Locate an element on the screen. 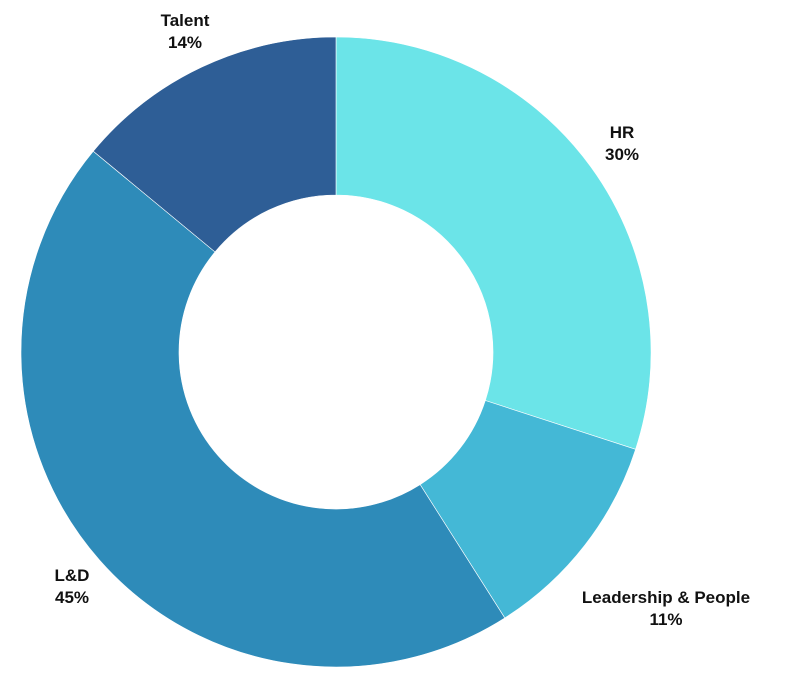  slice-label: Talent is located at coordinates (185, 20).